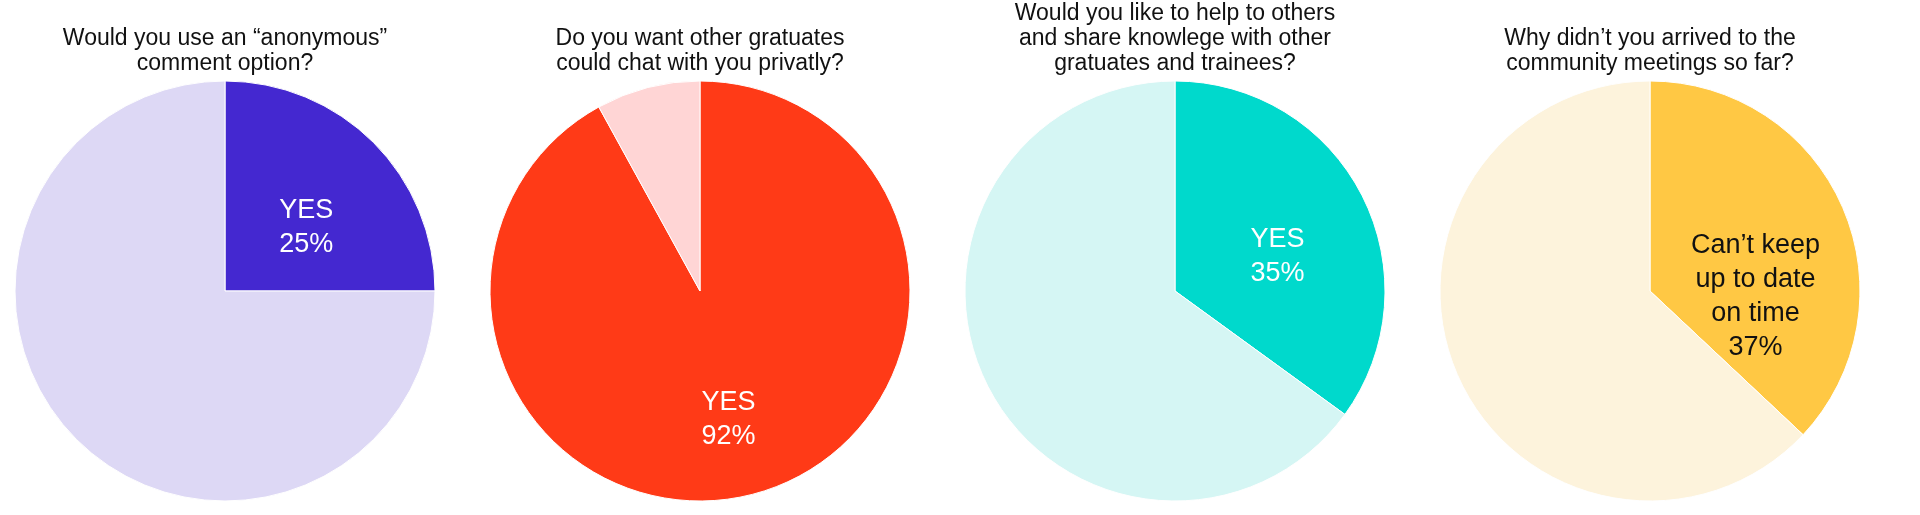 Image resolution: width=1920 pixels, height=515 pixels. I want to click on data-label: 25%, so click(306, 242).